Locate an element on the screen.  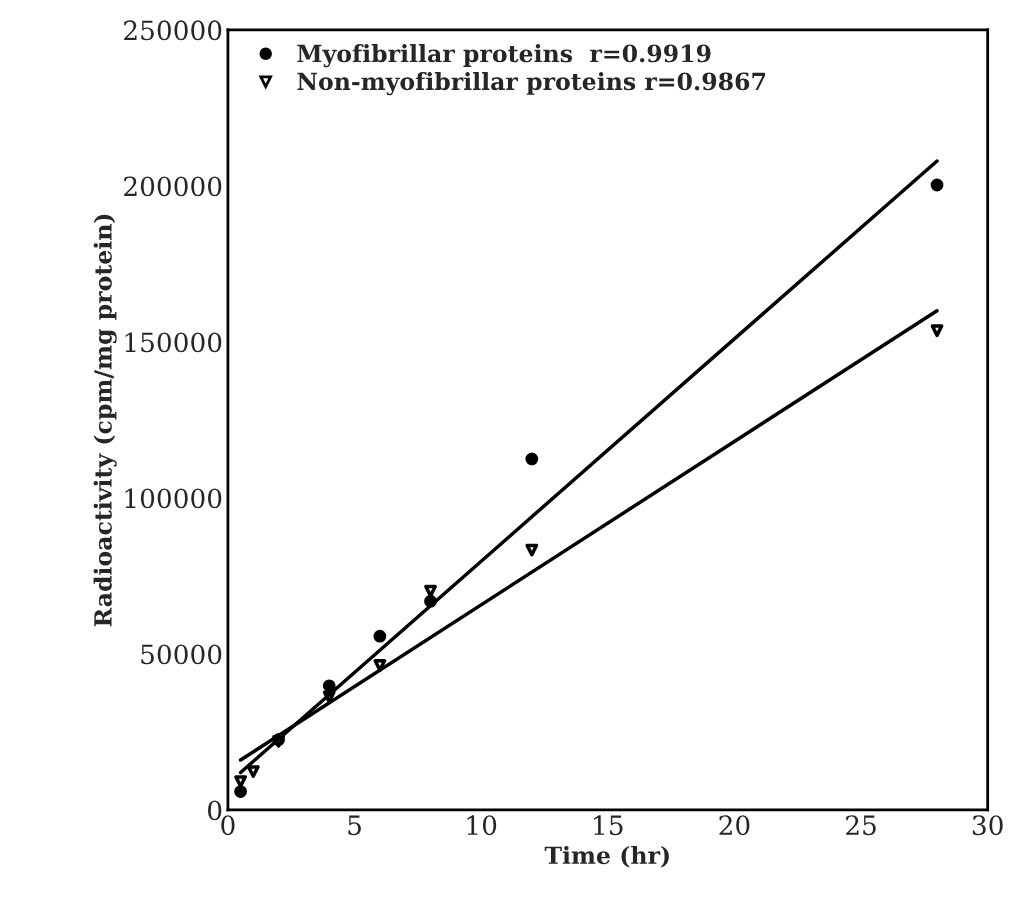
x-tick-label: 15 is located at coordinates (608, 825).